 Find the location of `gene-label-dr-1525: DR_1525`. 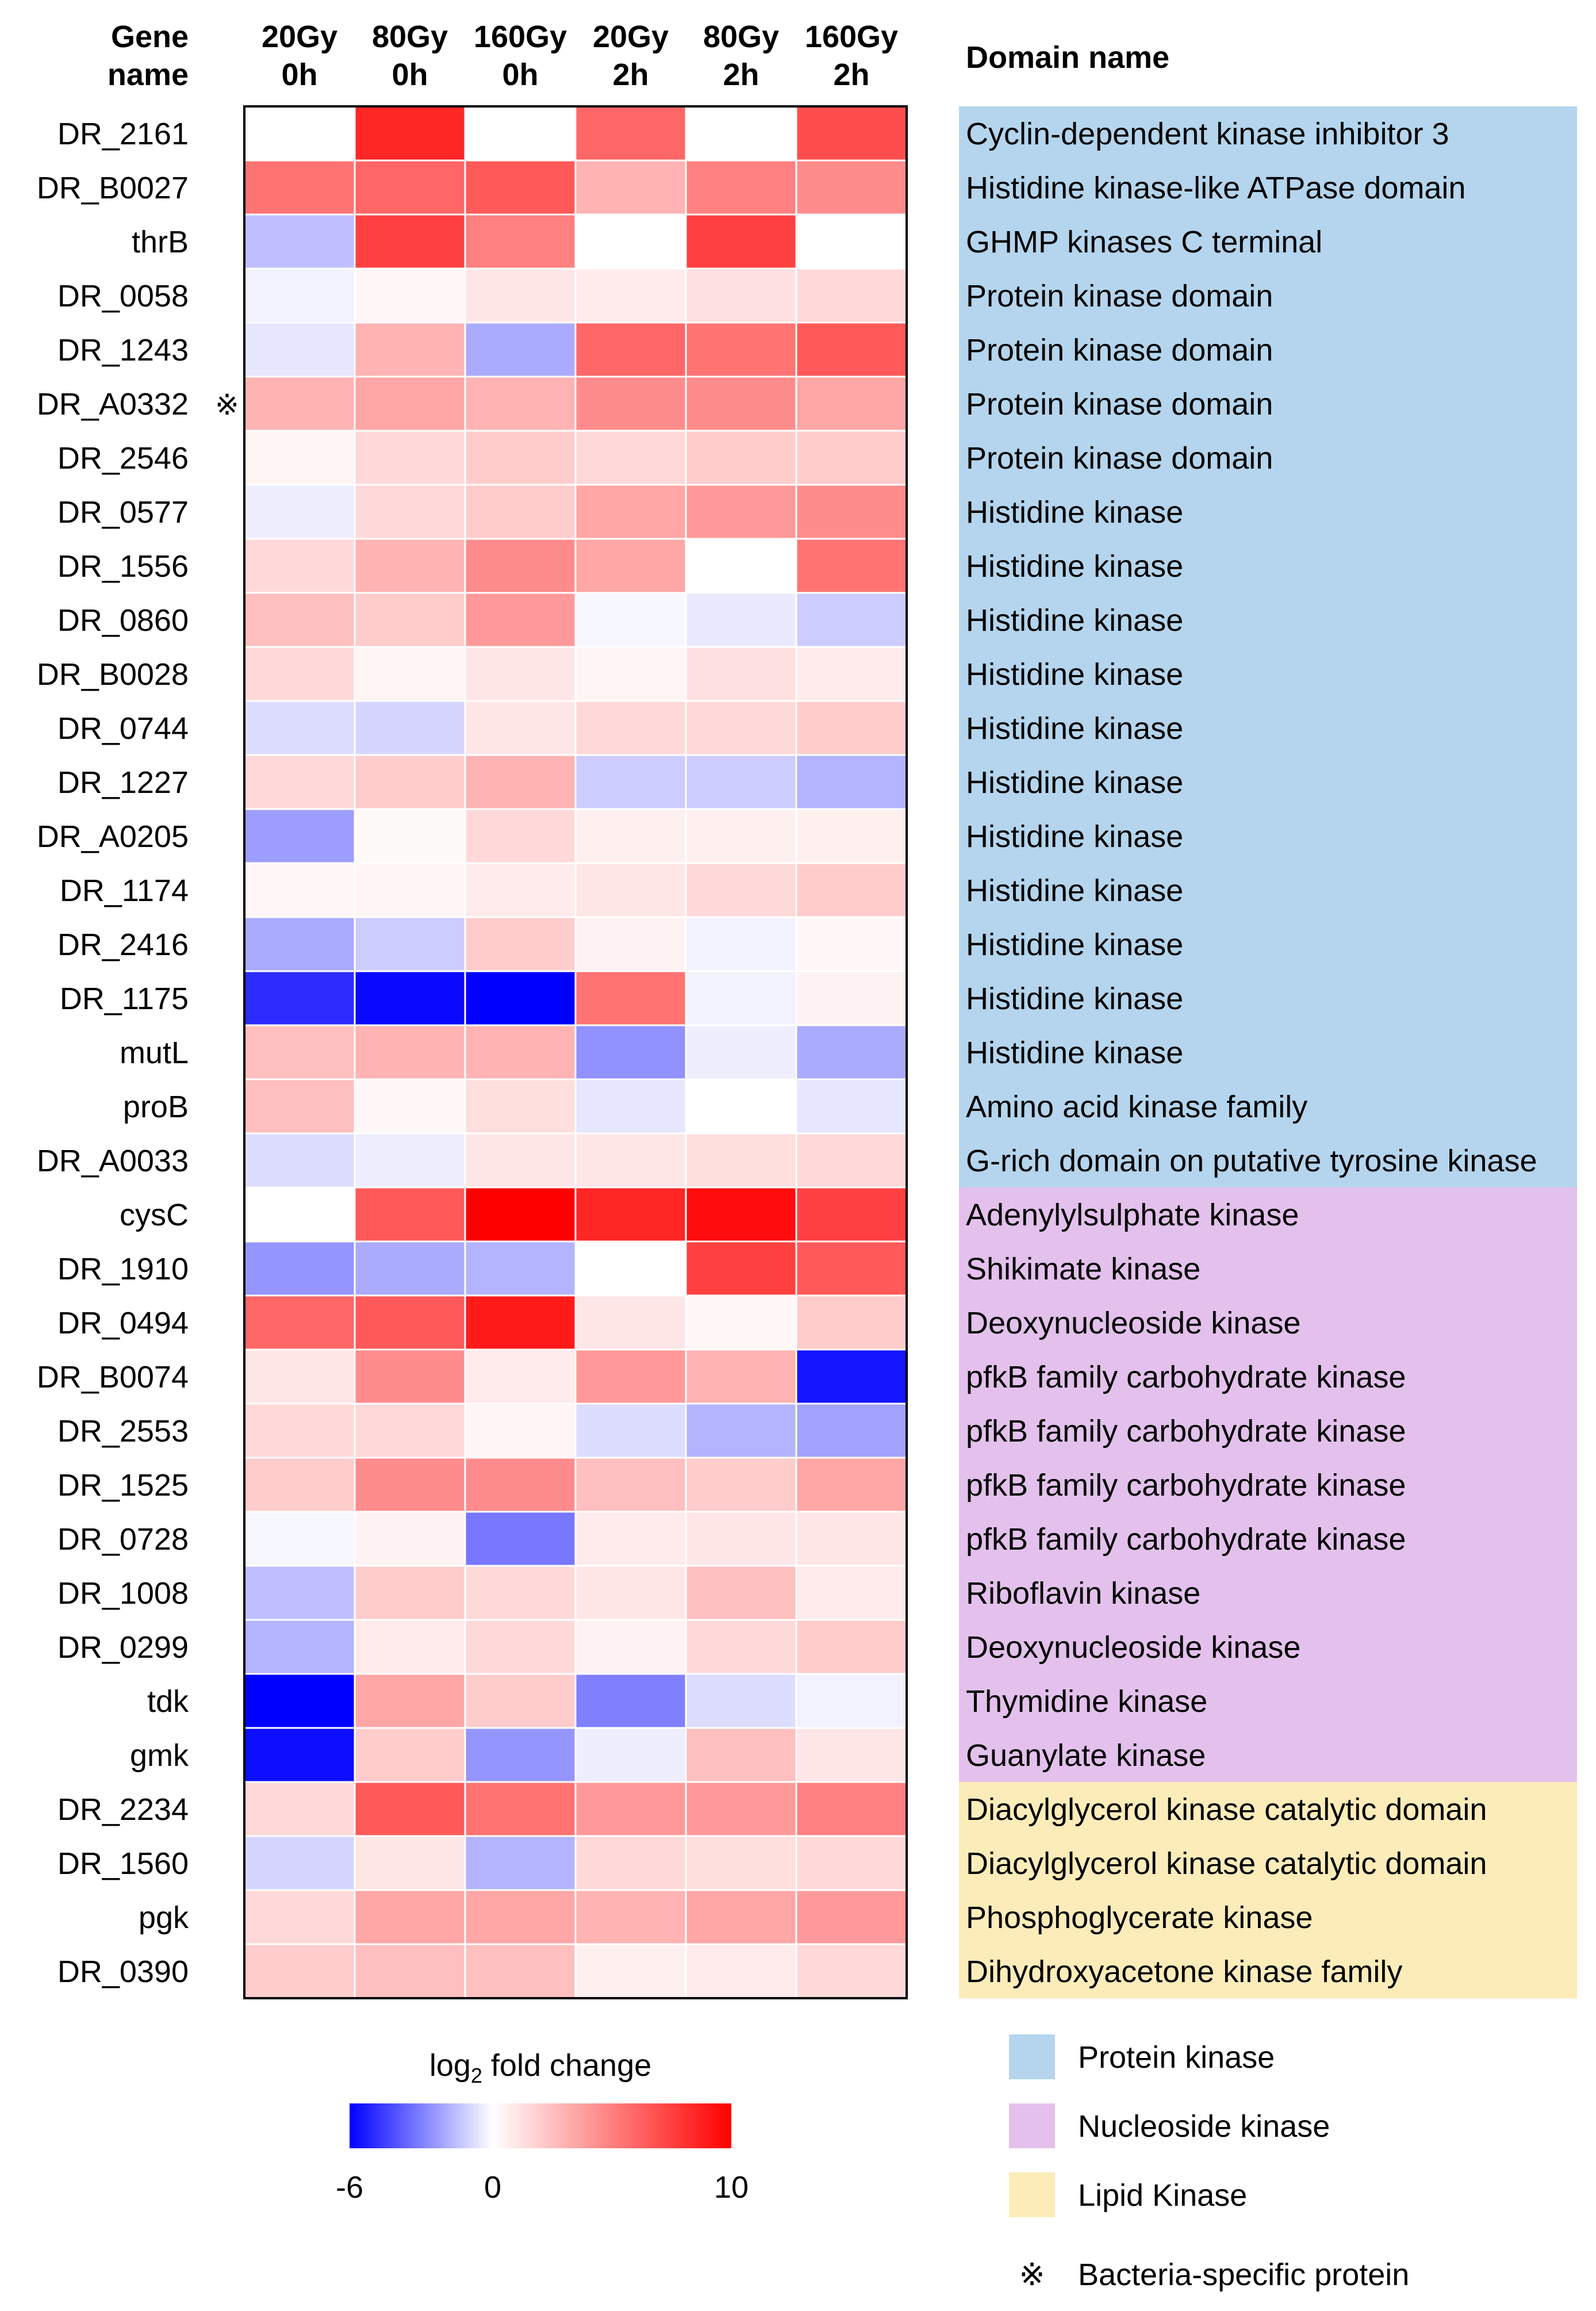

gene-label-dr-1525: DR_1525 is located at coordinates (123, 1485).